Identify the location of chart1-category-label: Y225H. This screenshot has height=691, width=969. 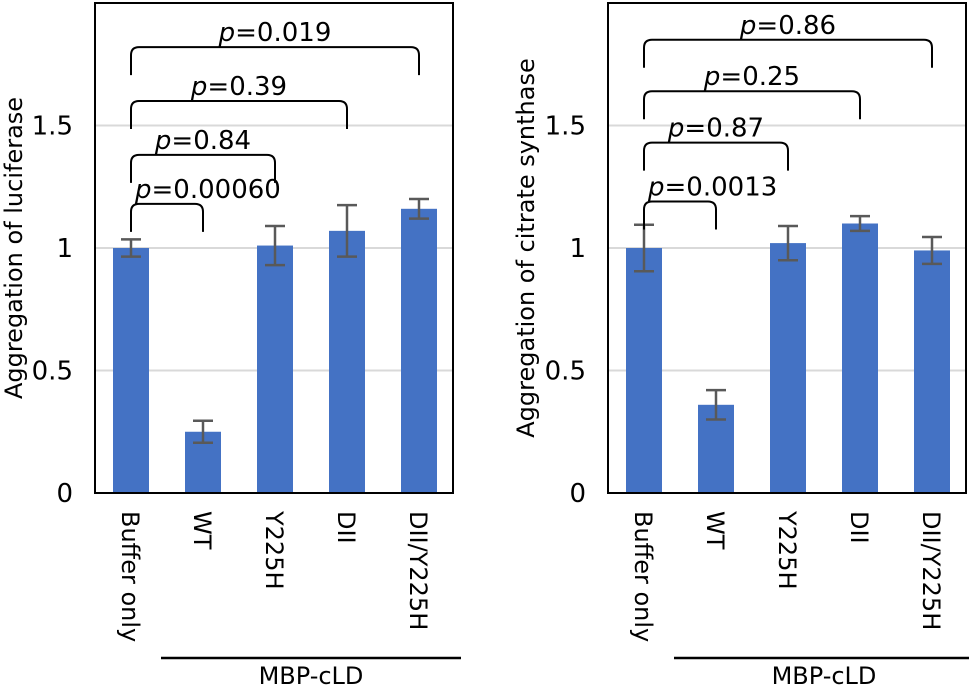
(787, 550).